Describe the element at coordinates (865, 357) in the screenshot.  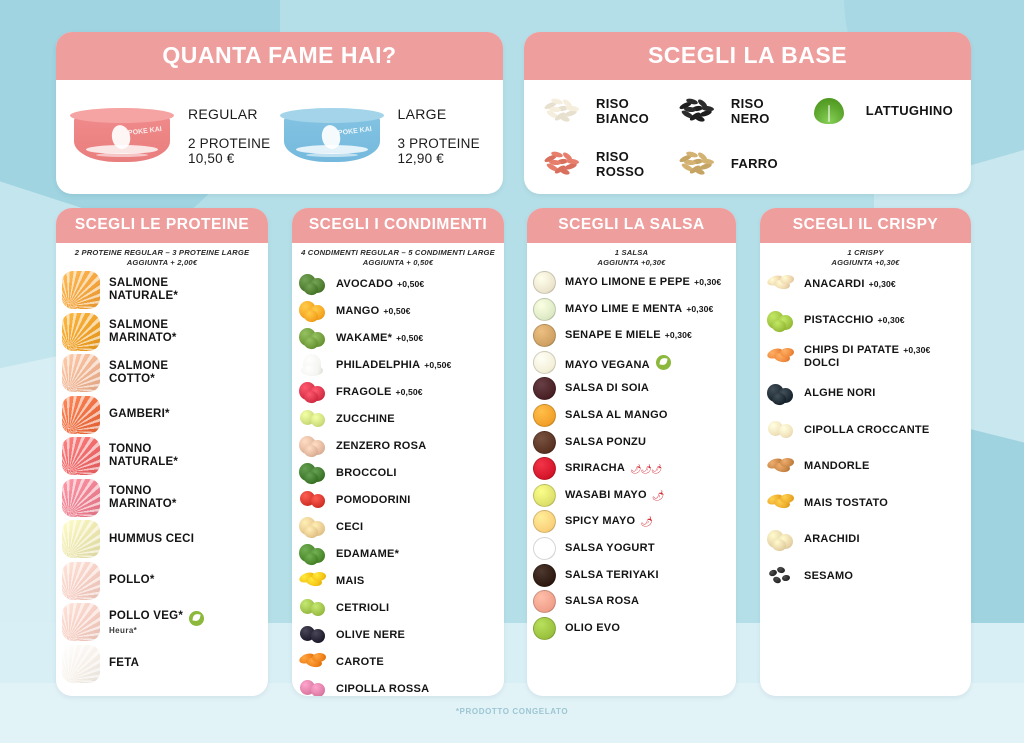
I see `list-item: CHIPS DI PATATE DOLCI +0,30€` at that location.